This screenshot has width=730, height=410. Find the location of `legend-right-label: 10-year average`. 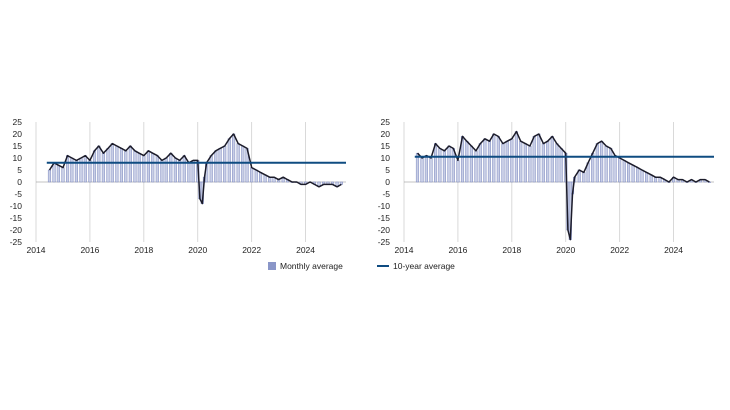

legend-right-label: 10-year average is located at coordinates (424, 266).